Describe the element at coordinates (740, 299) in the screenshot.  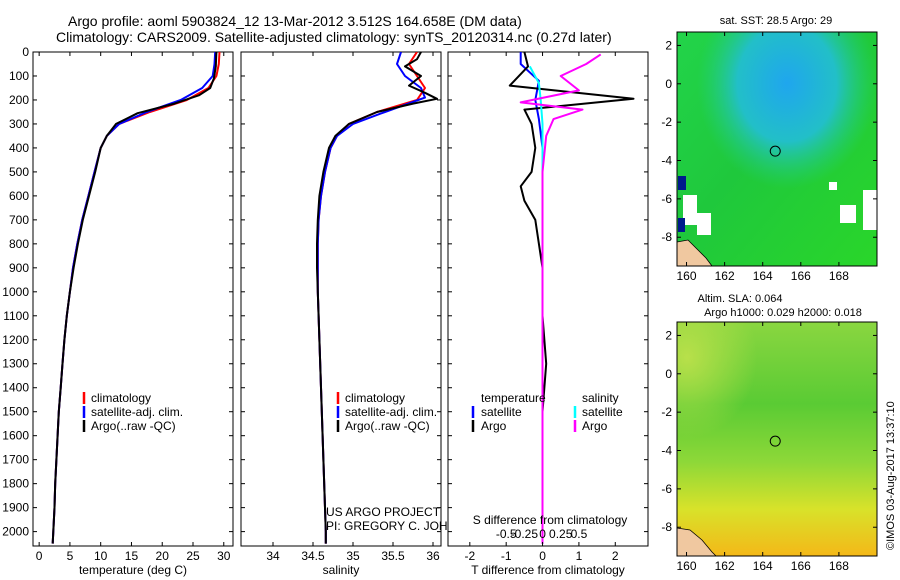
I see `sla-map-title: Altim. SLA: 0.064` at that location.